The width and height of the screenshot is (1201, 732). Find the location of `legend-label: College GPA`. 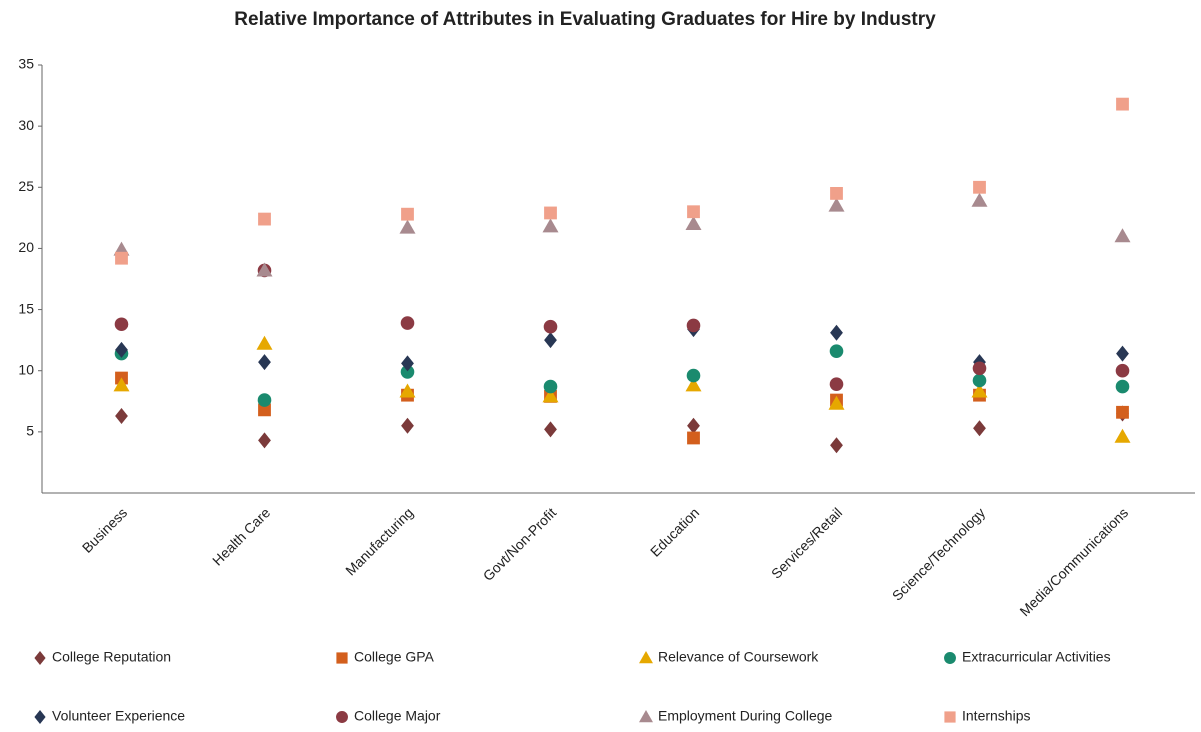

legend-label: College GPA is located at coordinates (394, 657).